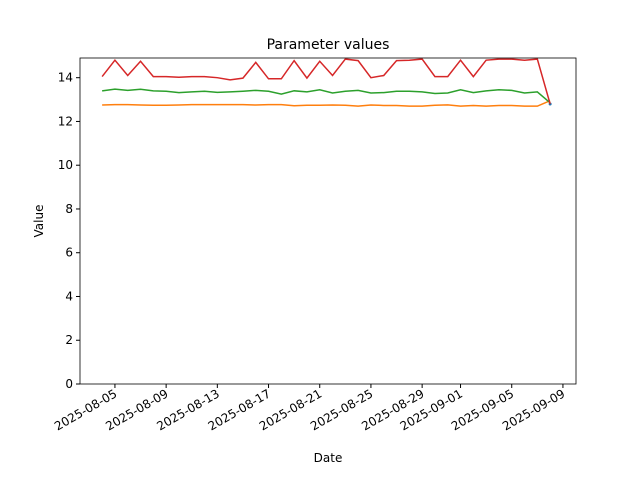  What do you see at coordinates (69, 296) in the screenshot?
I see `y-tick-label: 4` at bounding box center [69, 296].